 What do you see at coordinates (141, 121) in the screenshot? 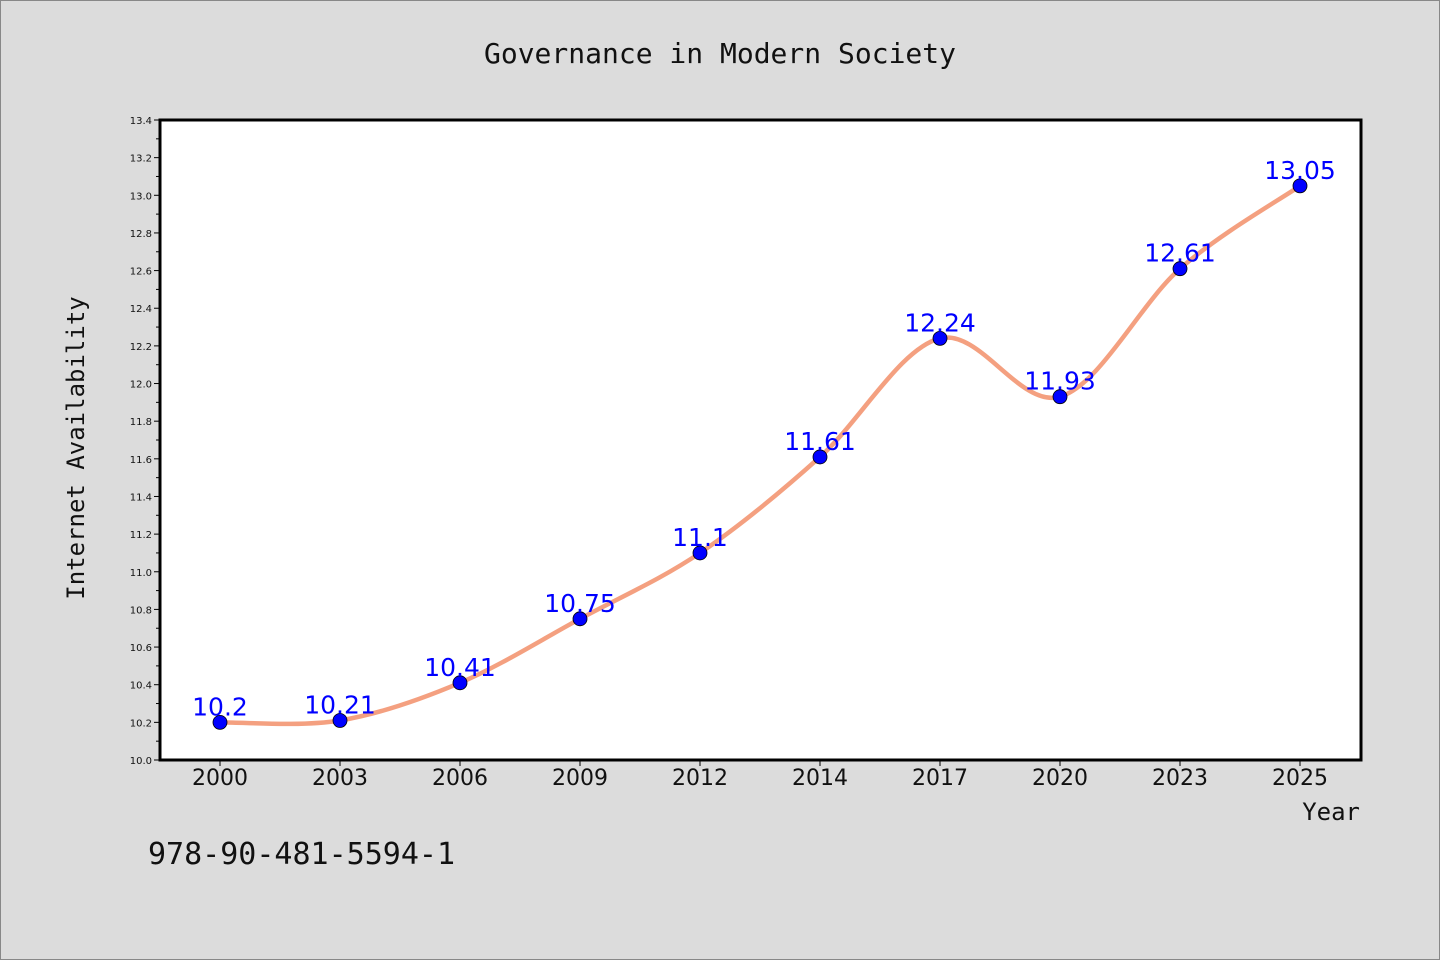
I see `y-tick-label: 13.4` at bounding box center [141, 121].